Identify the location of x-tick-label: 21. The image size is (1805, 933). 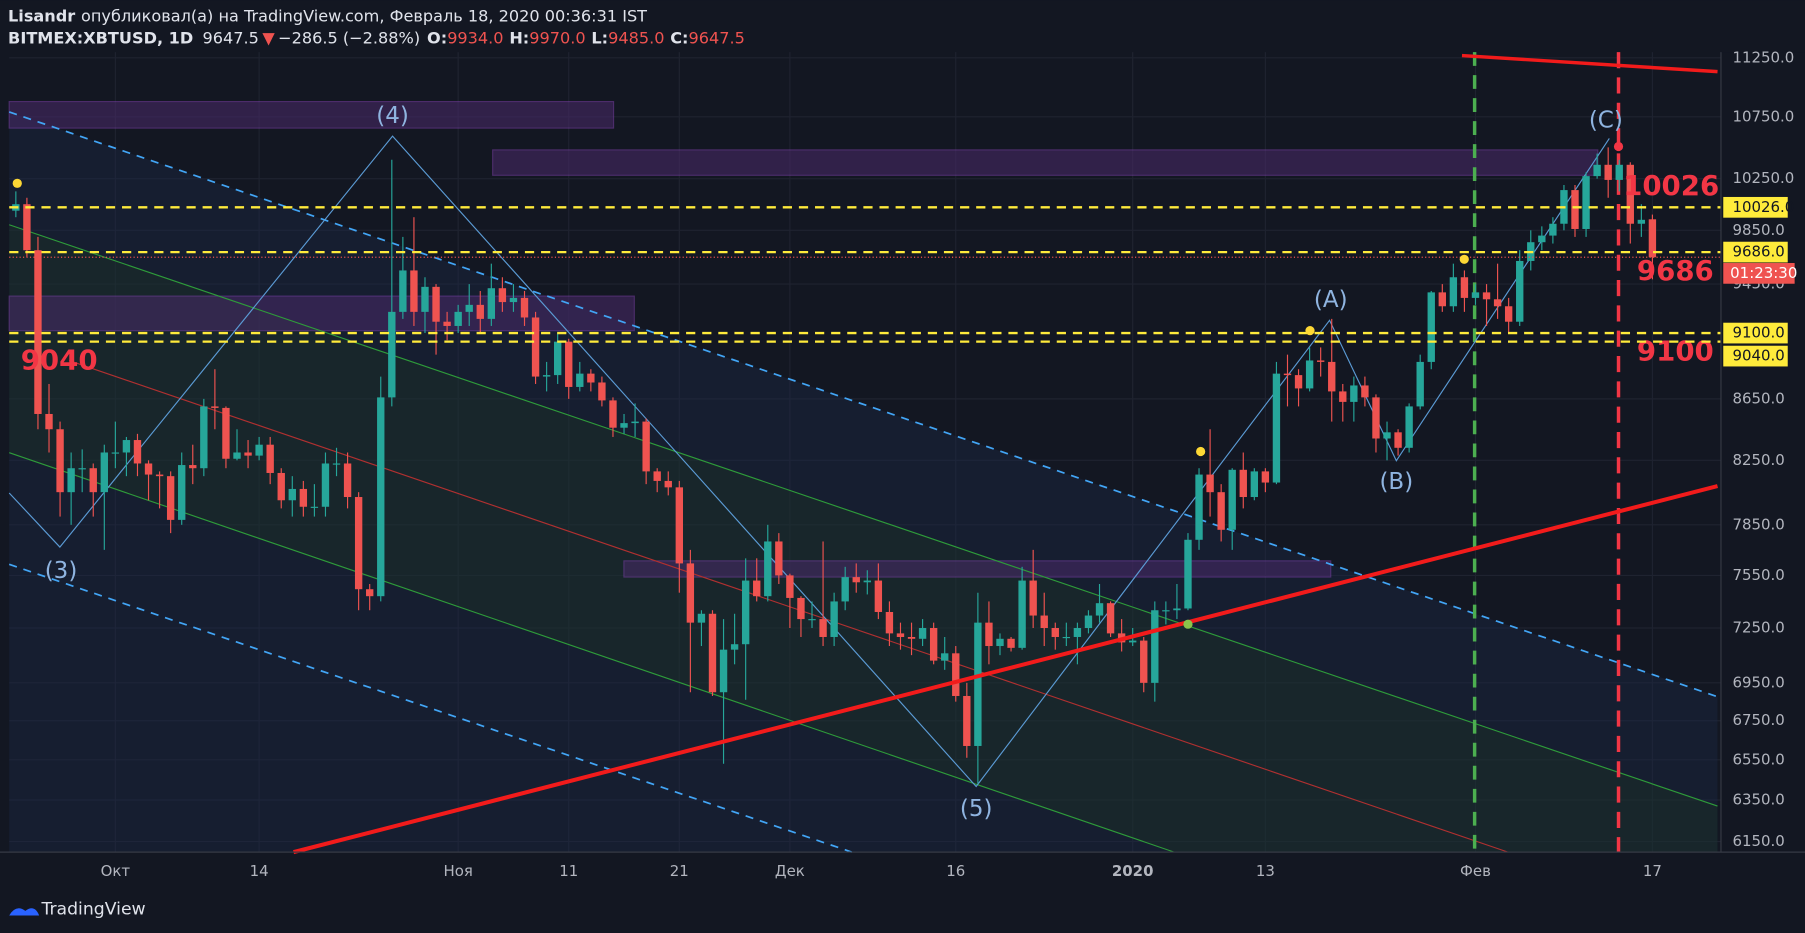
(679, 871).